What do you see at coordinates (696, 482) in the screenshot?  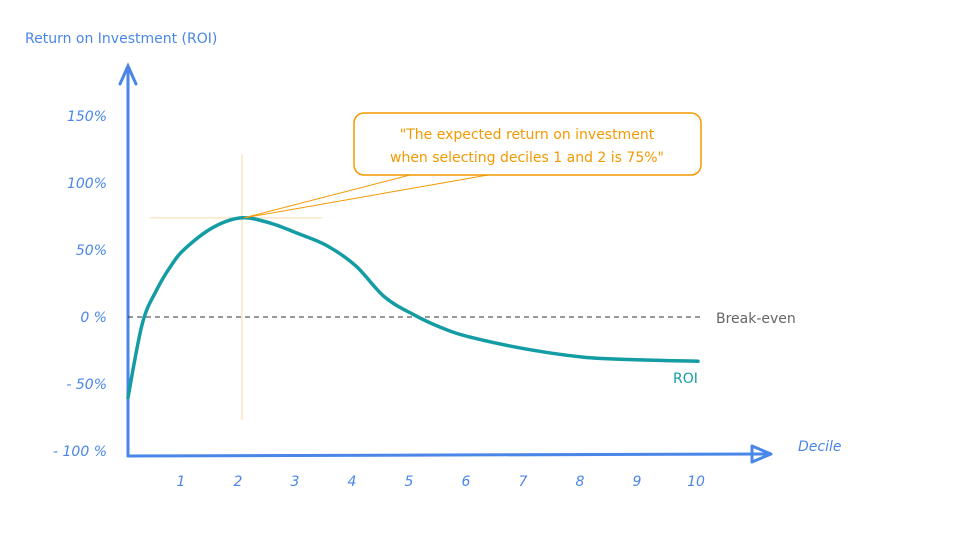 I see `x-tick-label: 10` at bounding box center [696, 482].